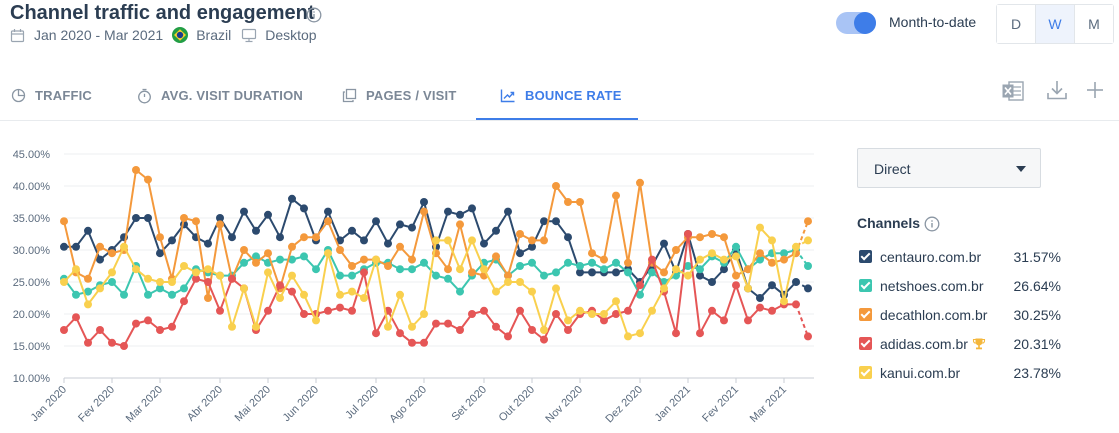 The width and height of the screenshot is (1119, 433). Describe the element at coordinates (1013, 91) in the screenshot. I see `excel-export-icon` at that location.